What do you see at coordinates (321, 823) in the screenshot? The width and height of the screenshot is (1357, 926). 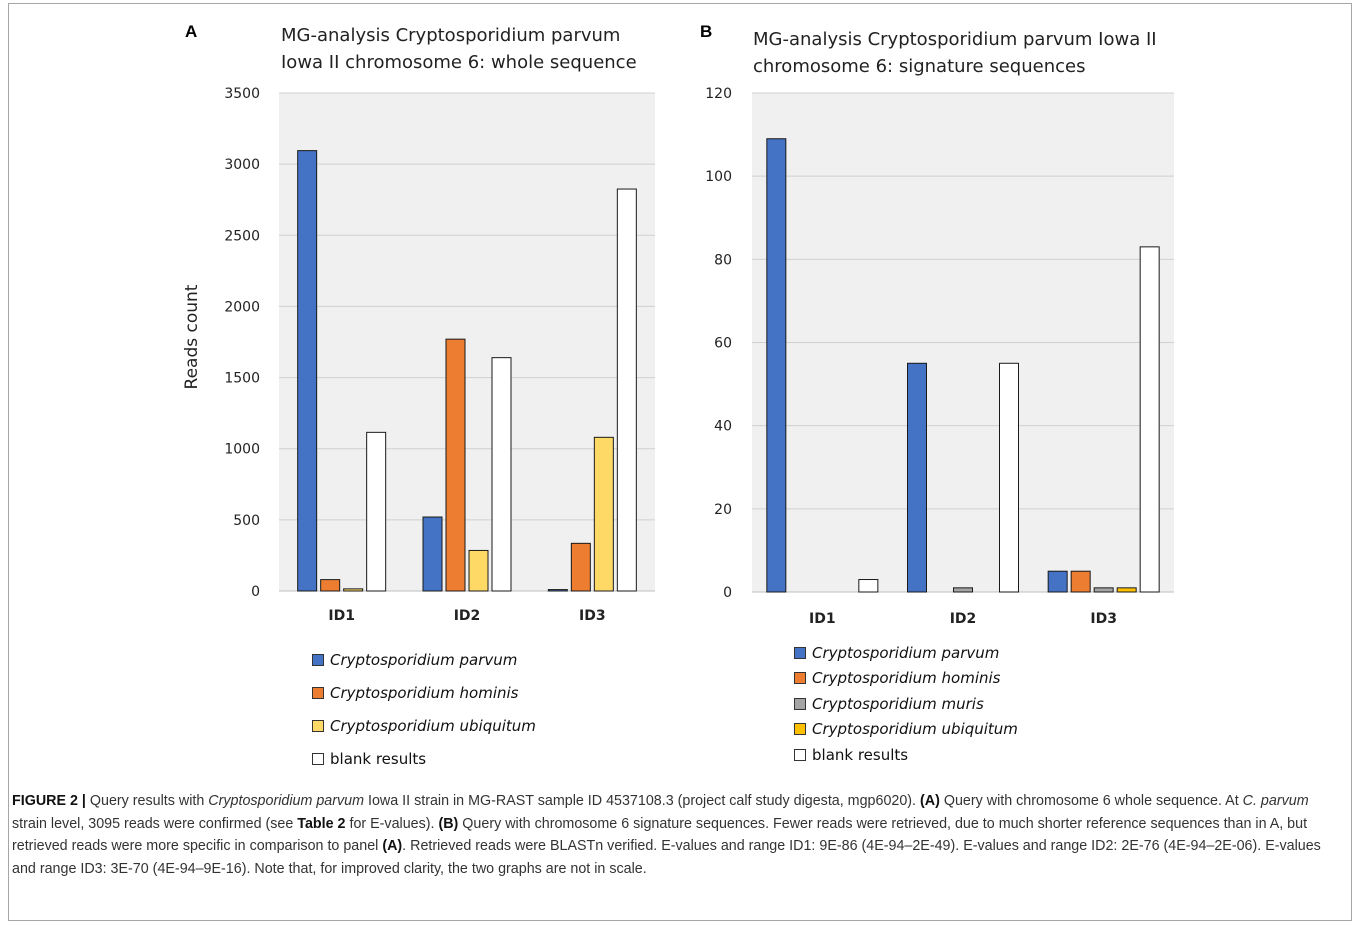 I see `caption-table-ref: Table 2` at bounding box center [321, 823].